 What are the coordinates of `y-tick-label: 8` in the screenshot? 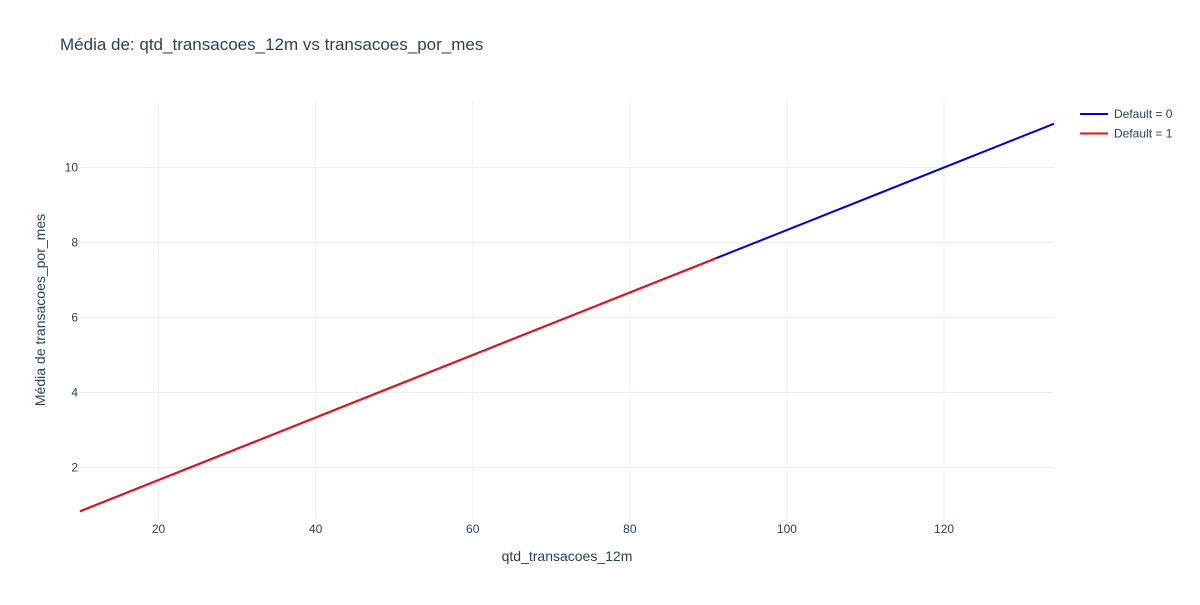 It's located at (74, 243).